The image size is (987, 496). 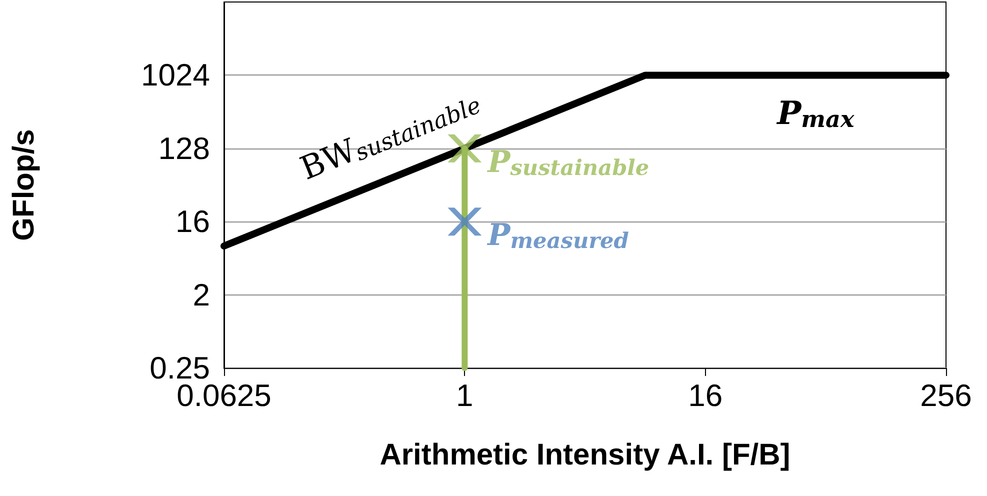 What do you see at coordinates (557, 236) in the screenshot?
I see `series-label: Pmeasured` at bounding box center [557, 236].